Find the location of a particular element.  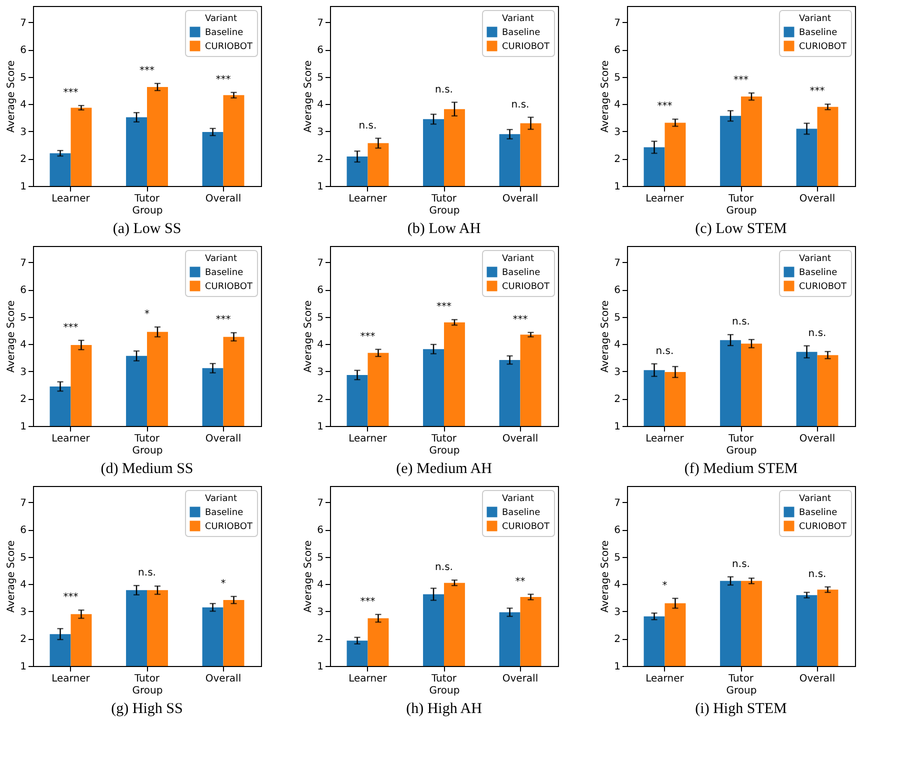

text: (i) High STEM is located at coordinates (741, 709).